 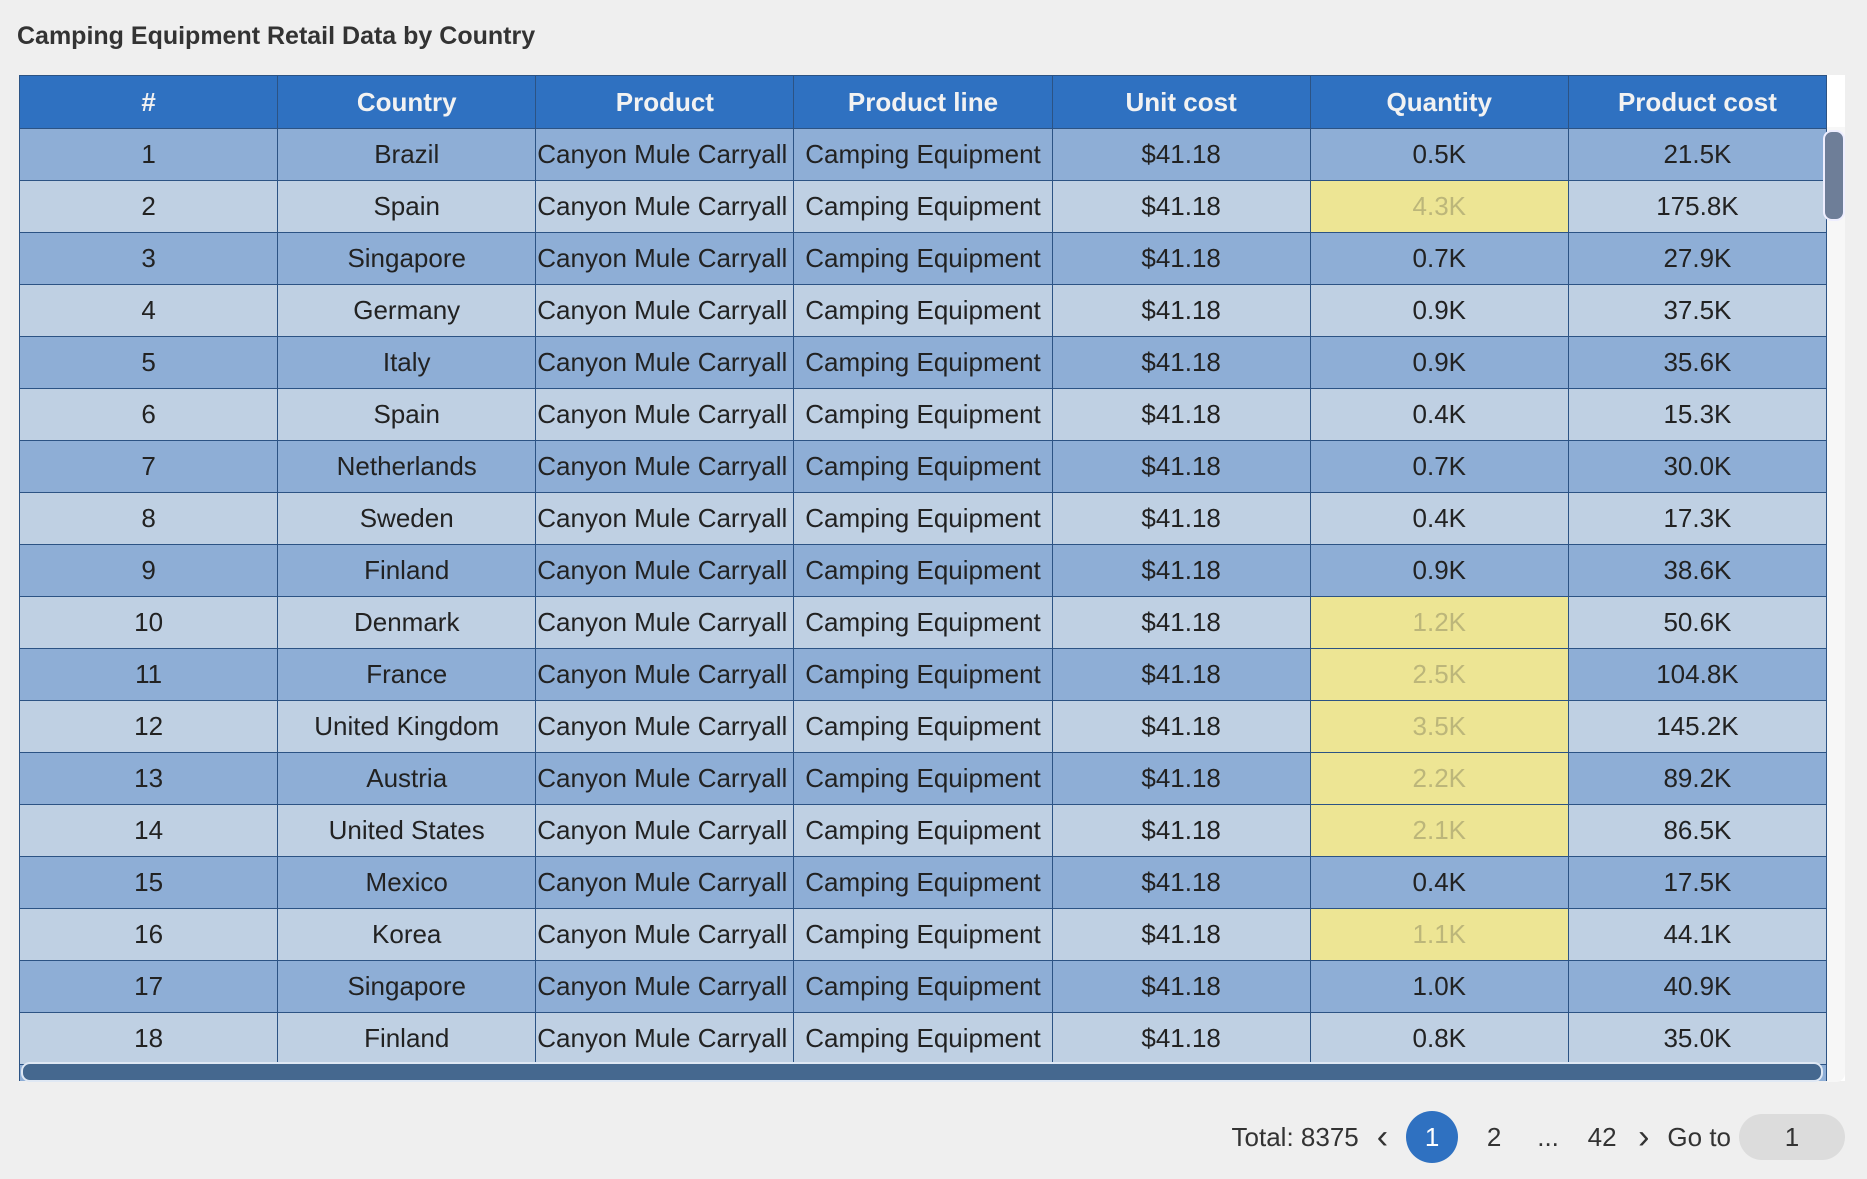 I want to click on cell-n: 4, so click(x=149, y=310).